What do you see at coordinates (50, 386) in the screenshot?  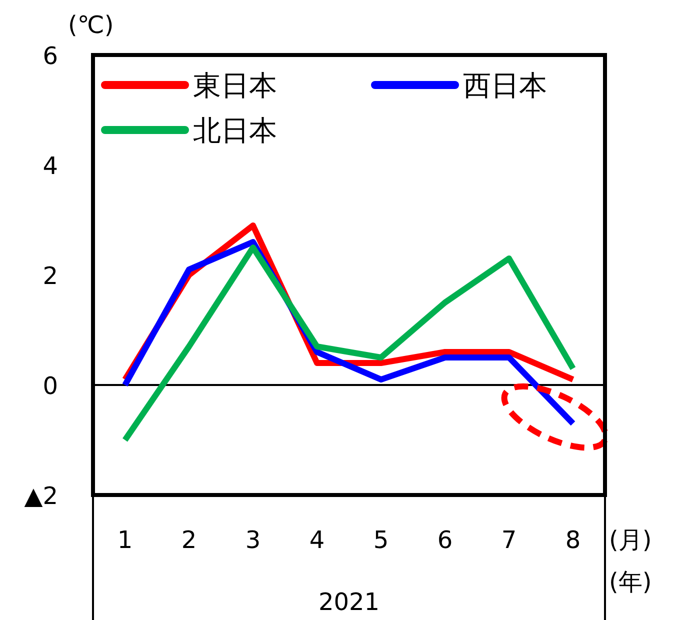 I see `y-tick-label: 0` at bounding box center [50, 386].